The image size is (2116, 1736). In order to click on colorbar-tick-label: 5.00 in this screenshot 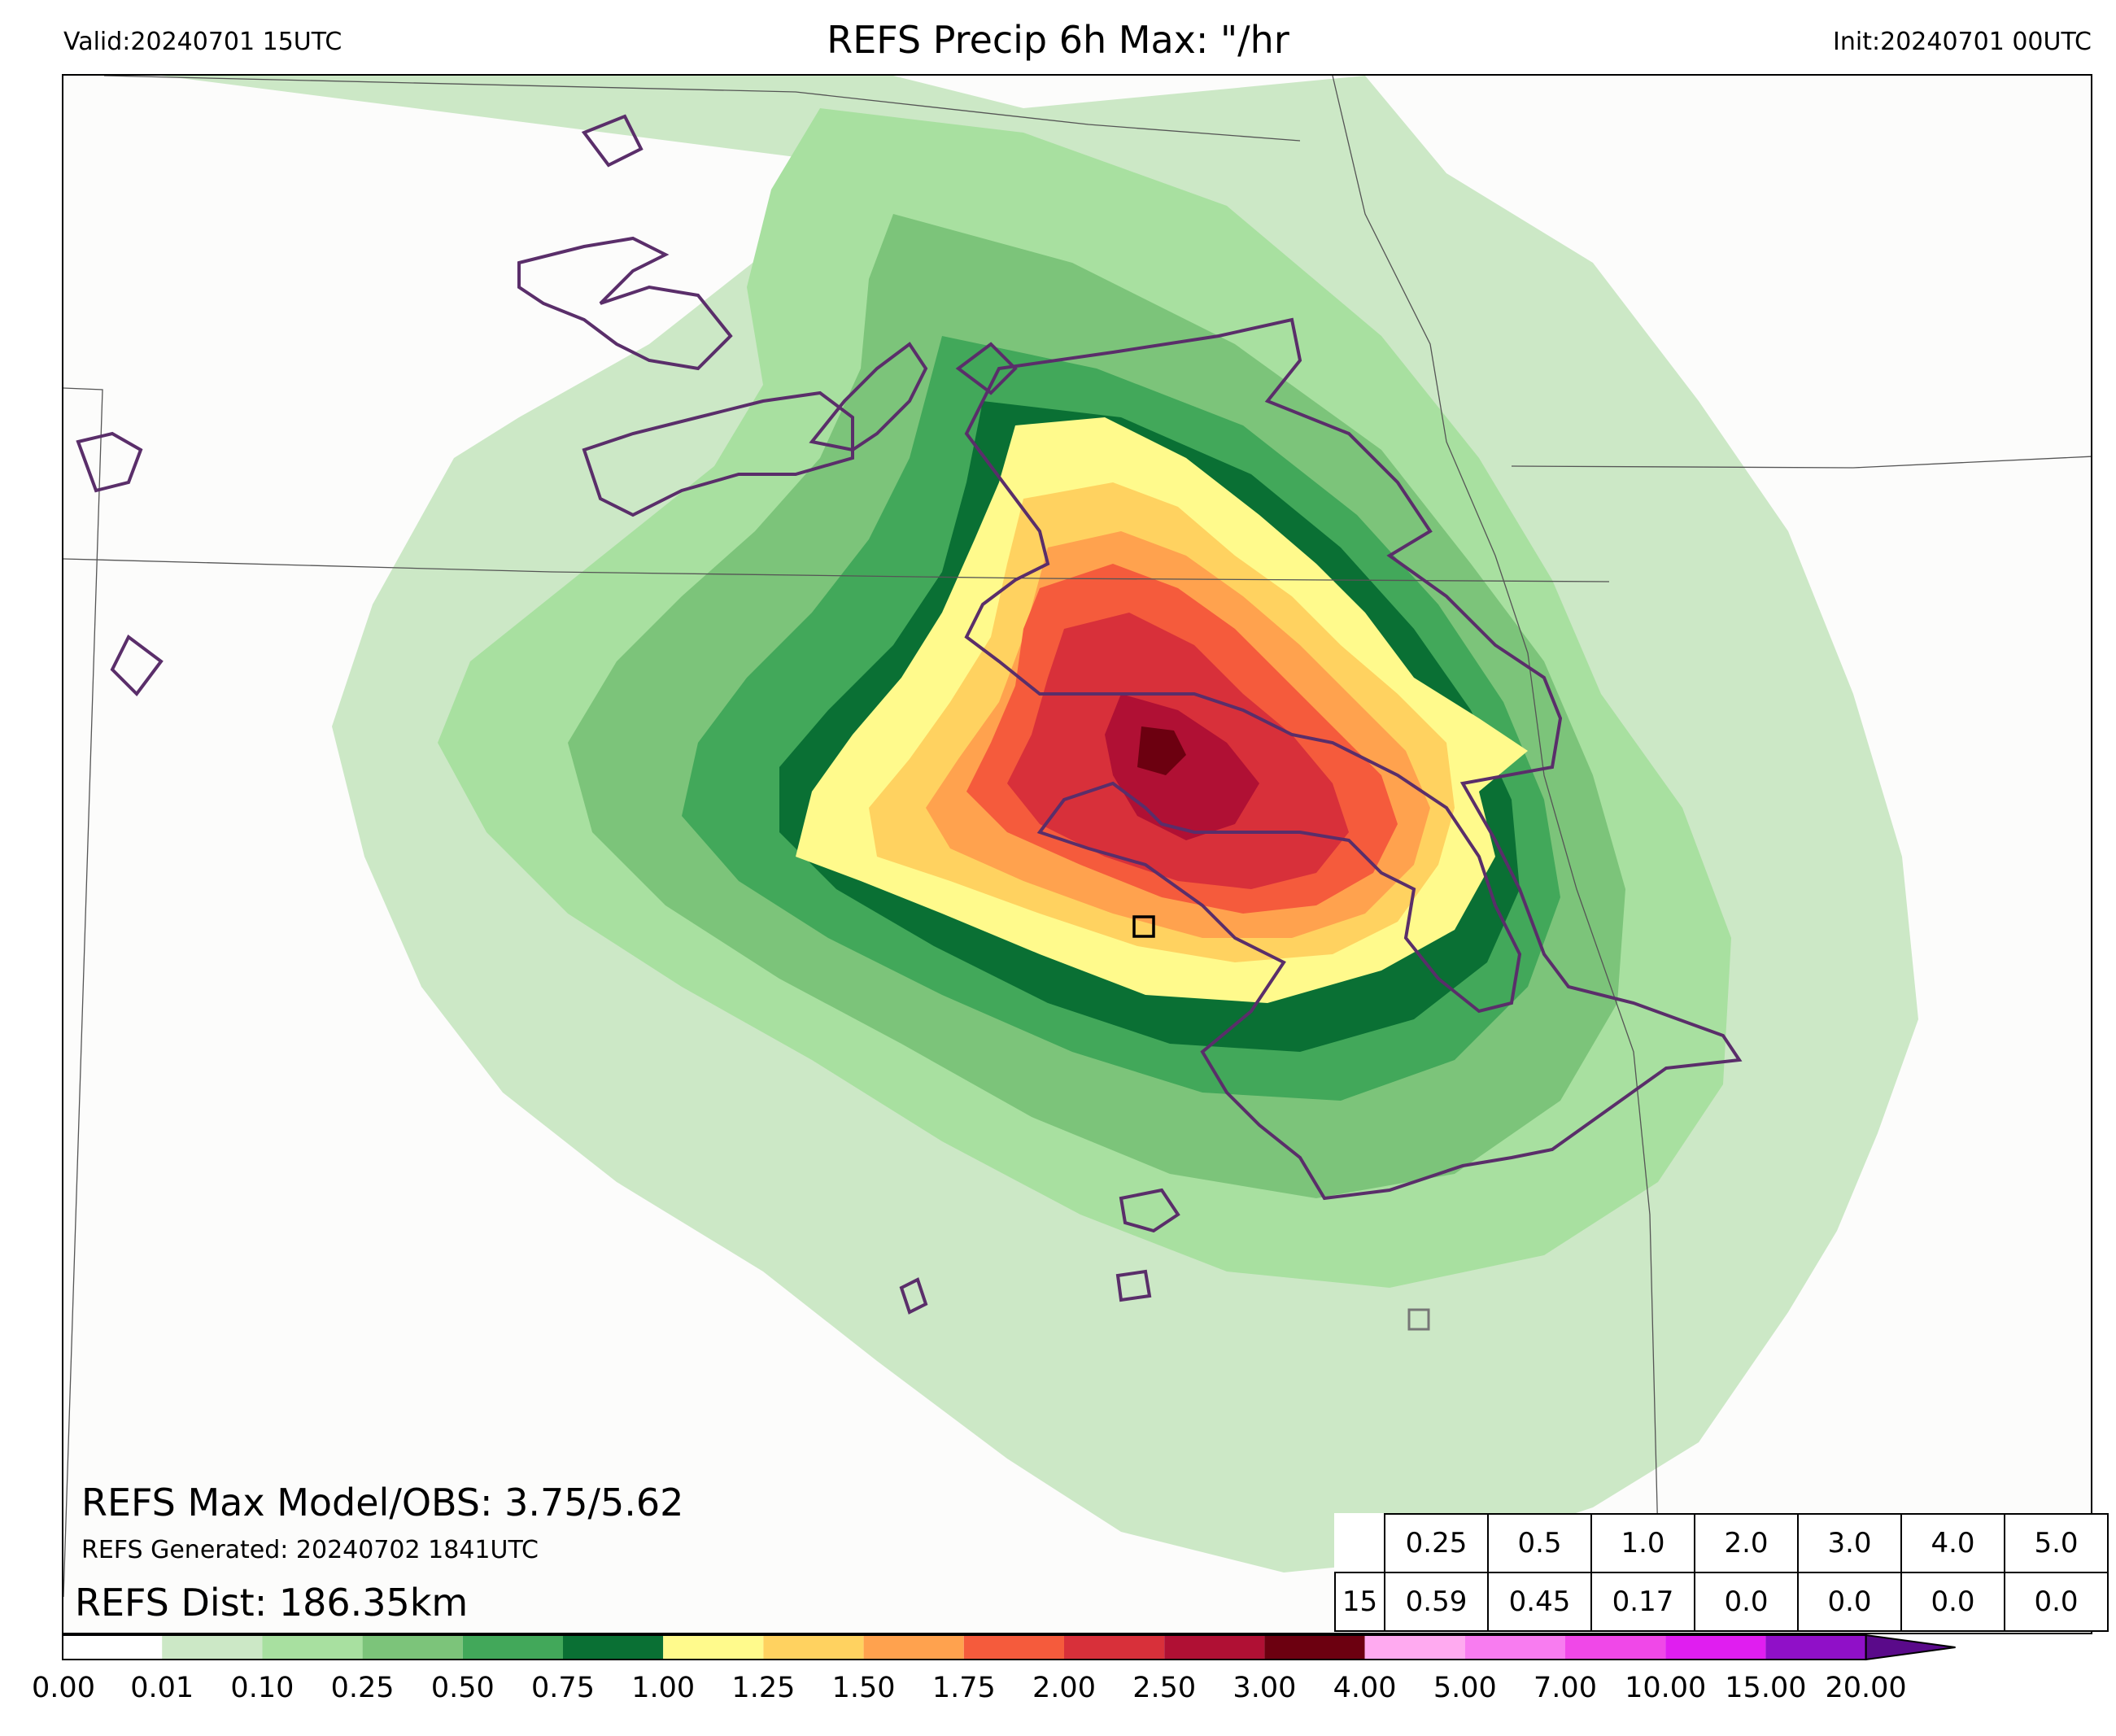, I will do `click(1465, 1688)`.